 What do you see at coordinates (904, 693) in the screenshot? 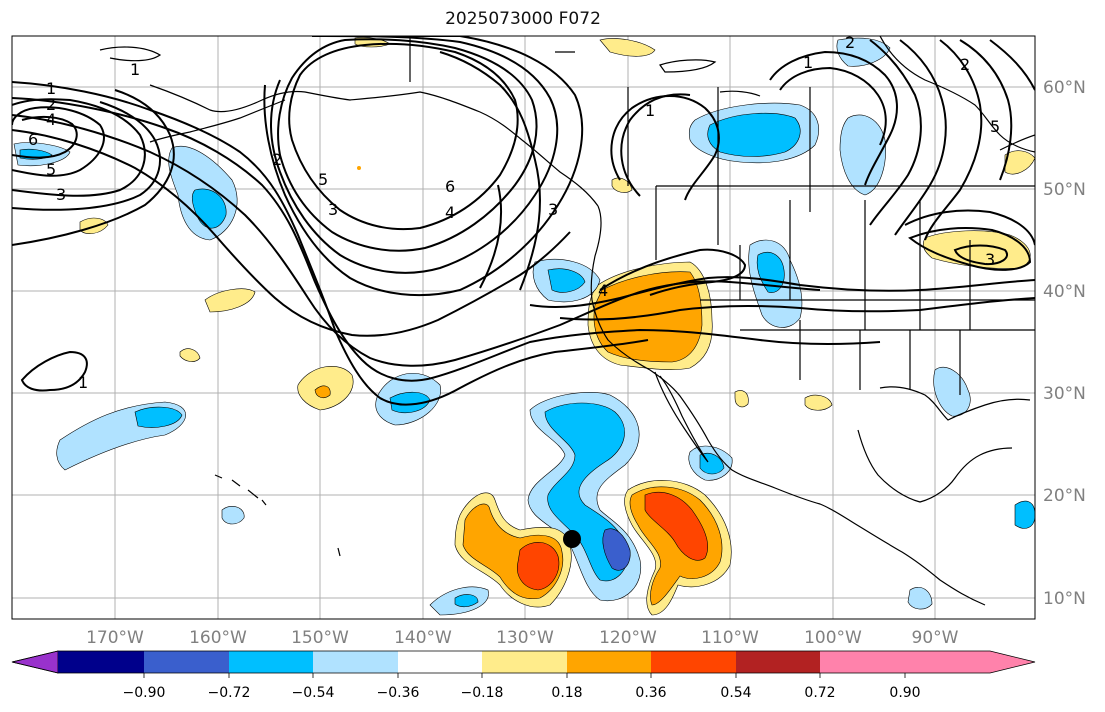
I see `colorbar-tick-label: 0.90` at bounding box center [904, 693].